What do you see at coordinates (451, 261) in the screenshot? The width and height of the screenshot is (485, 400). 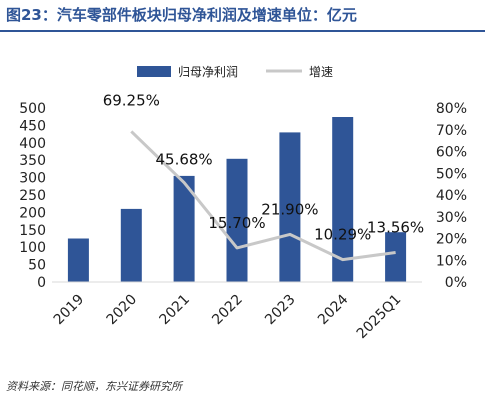 I see `y-right-tick: 10%` at bounding box center [451, 261].